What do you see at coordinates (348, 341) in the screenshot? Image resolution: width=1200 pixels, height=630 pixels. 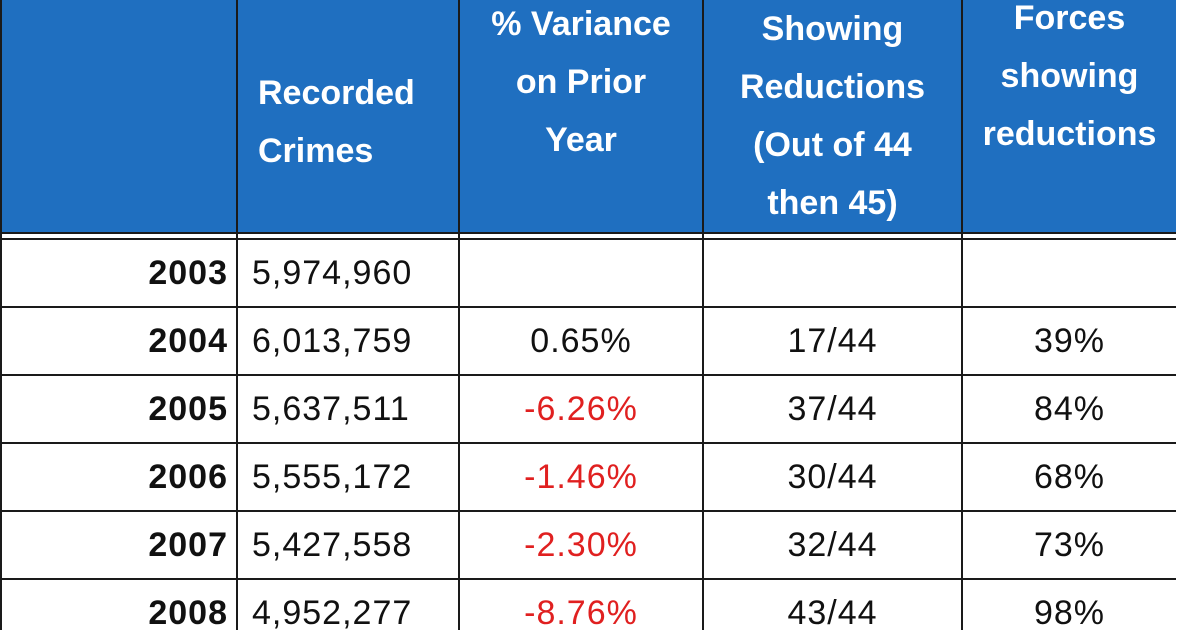 I see `recorded-crimes-cell: 6,013,759` at bounding box center [348, 341].